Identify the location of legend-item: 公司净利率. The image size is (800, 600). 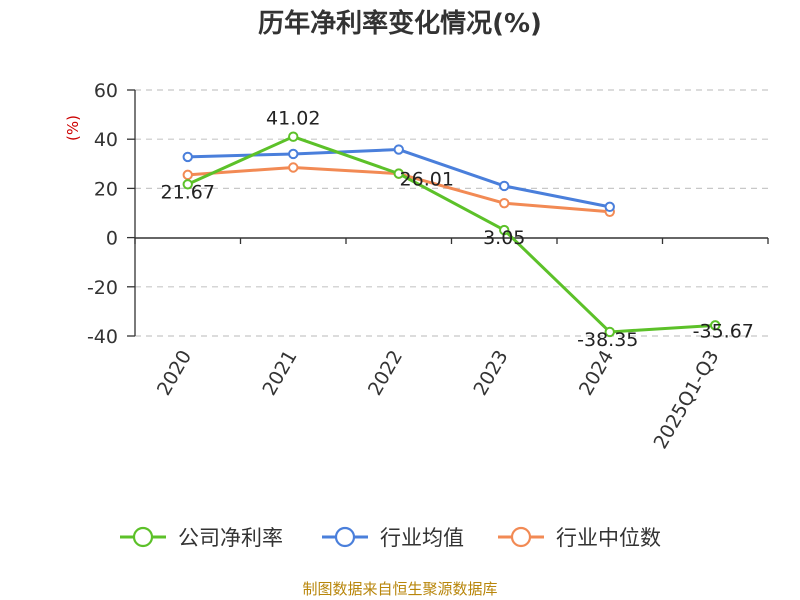
(201, 538).